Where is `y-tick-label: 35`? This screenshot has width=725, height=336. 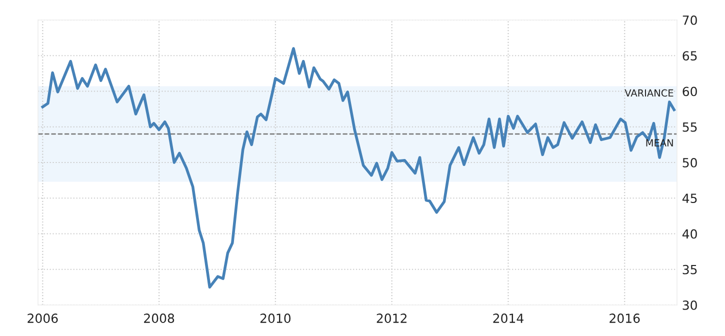
y-tick-label: 35 is located at coordinates (689, 269).